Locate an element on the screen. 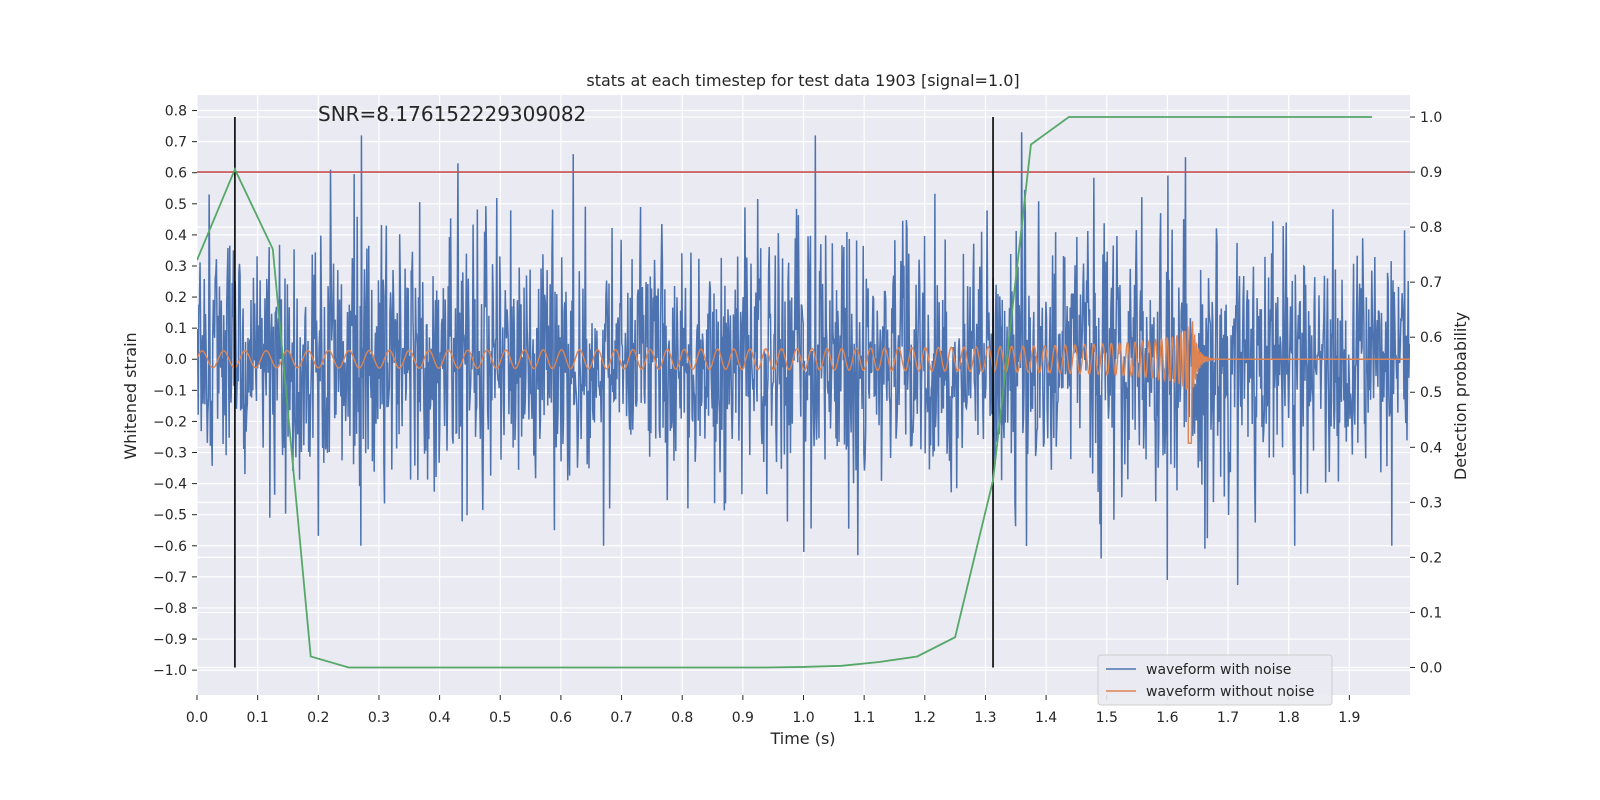 The height and width of the screenshot is (800, 1600). y2-tick-label: 0.0 is located at coordinates (1431, 668).